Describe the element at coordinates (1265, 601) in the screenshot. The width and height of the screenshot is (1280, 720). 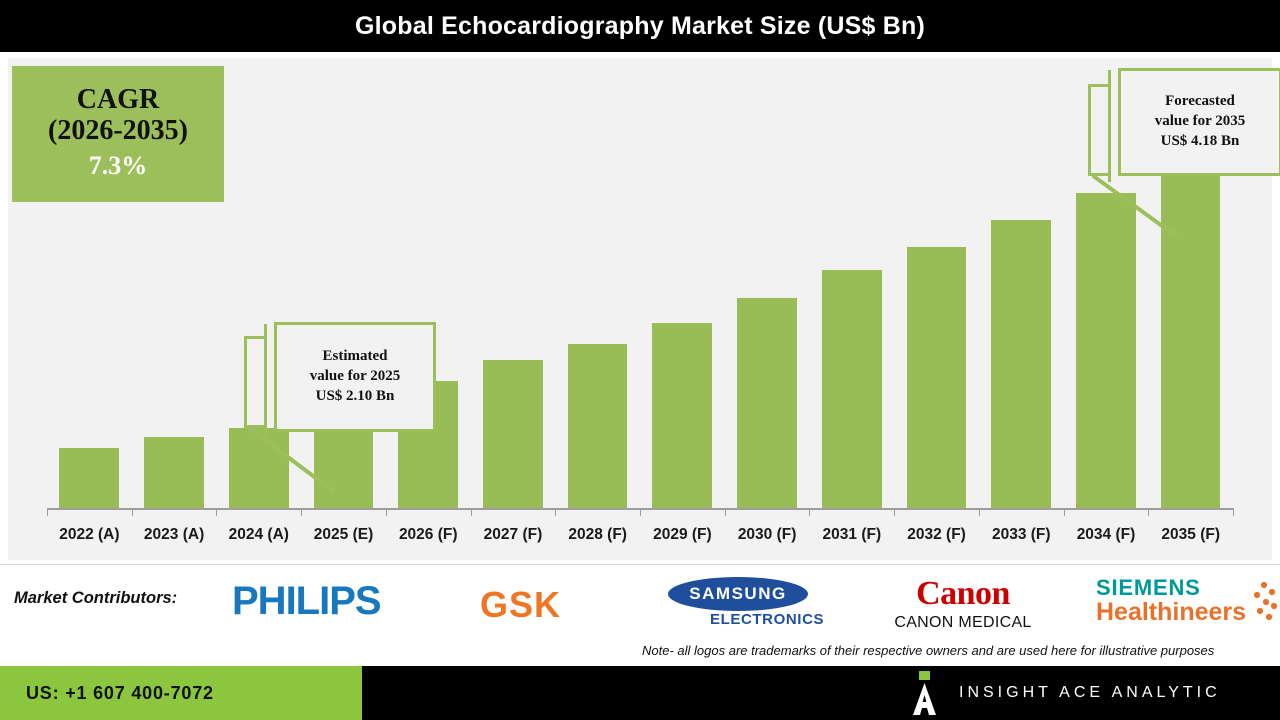
I see `siemens-dots-icon` at that location.